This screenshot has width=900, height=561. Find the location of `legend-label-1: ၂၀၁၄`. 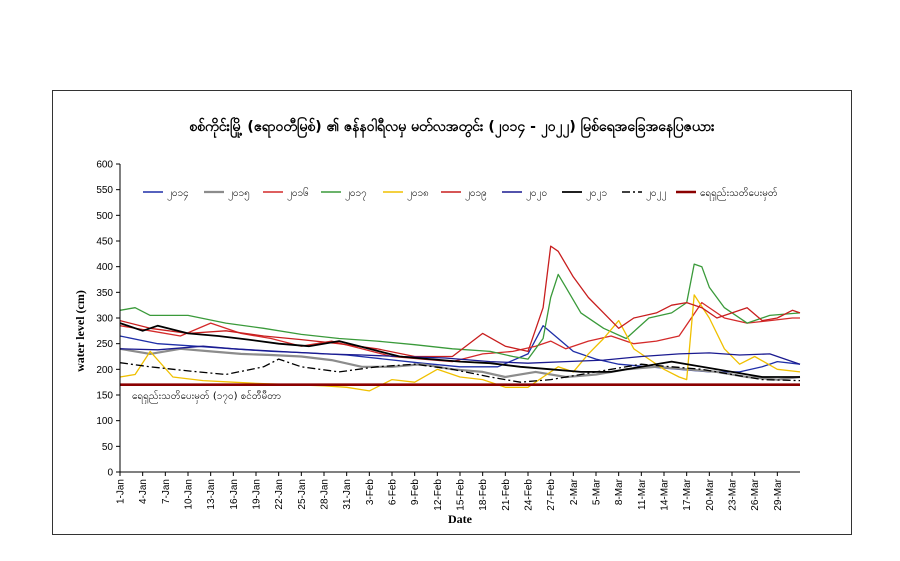

legend-label-1: ၂၀၁၄ is located at coordinates (178, 194).